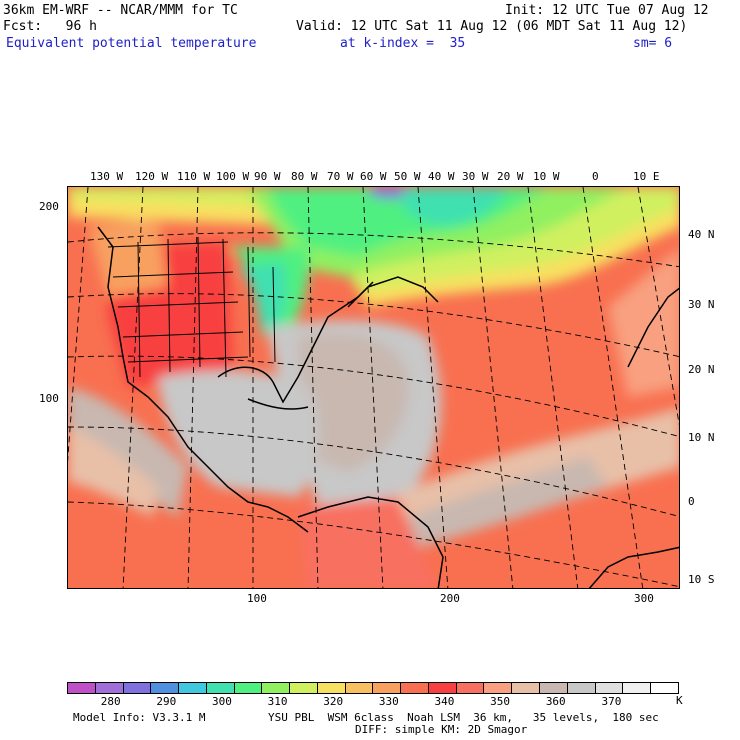 The height and width of the screenshot is (740, 740). What do you see at coordinates (304, 176) in the screenshot?
I see `lon-label: 80 W` at bounding box center [304, 176].